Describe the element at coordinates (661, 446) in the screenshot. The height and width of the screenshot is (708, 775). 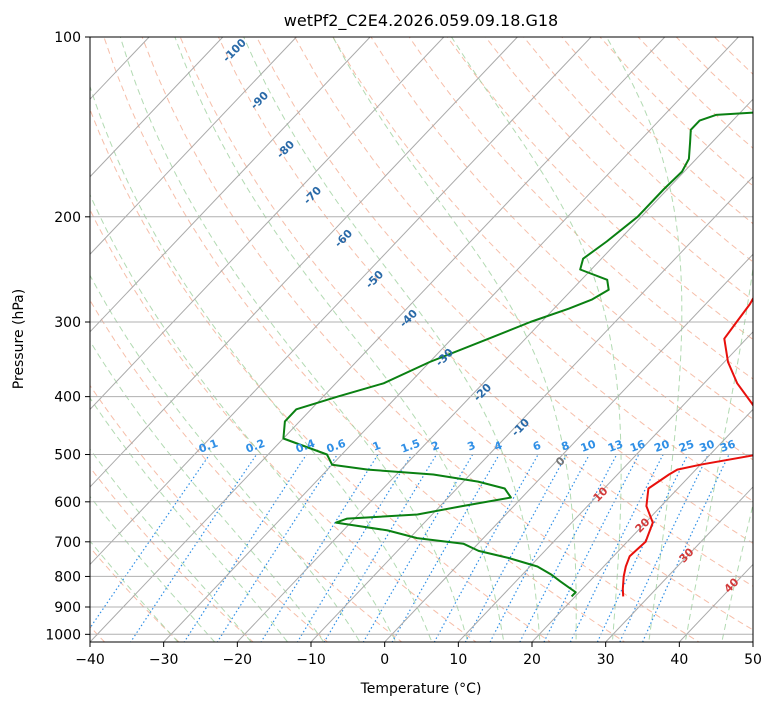
I see `mixing-ratio-label: 20` at that location.